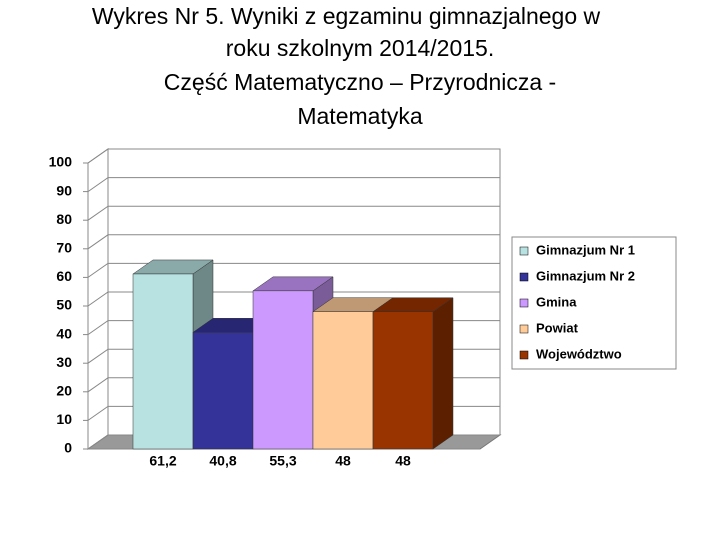 The height and width of the screenshot is (540, 720). I want to click on y-tick-label: 100, so click(61, 162).